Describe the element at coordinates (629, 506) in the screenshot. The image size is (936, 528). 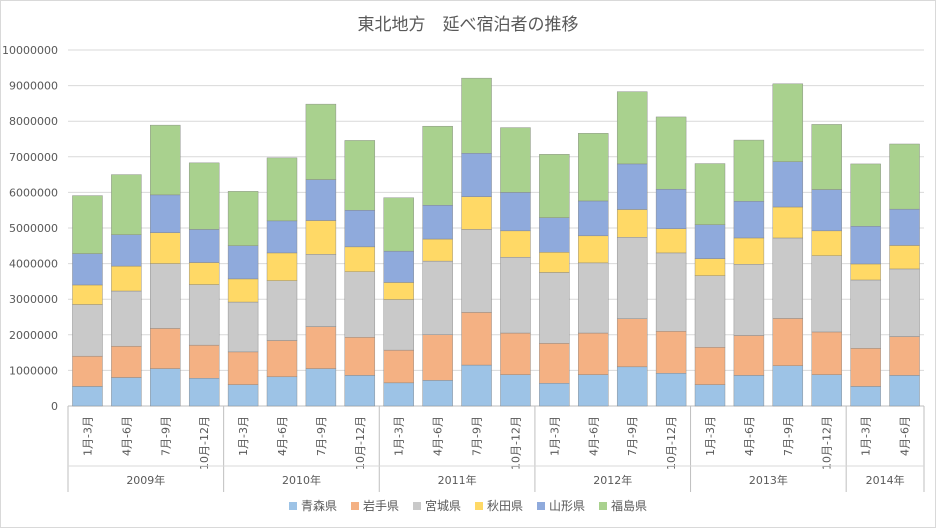
I see `legend-label: 福島県` at that location.